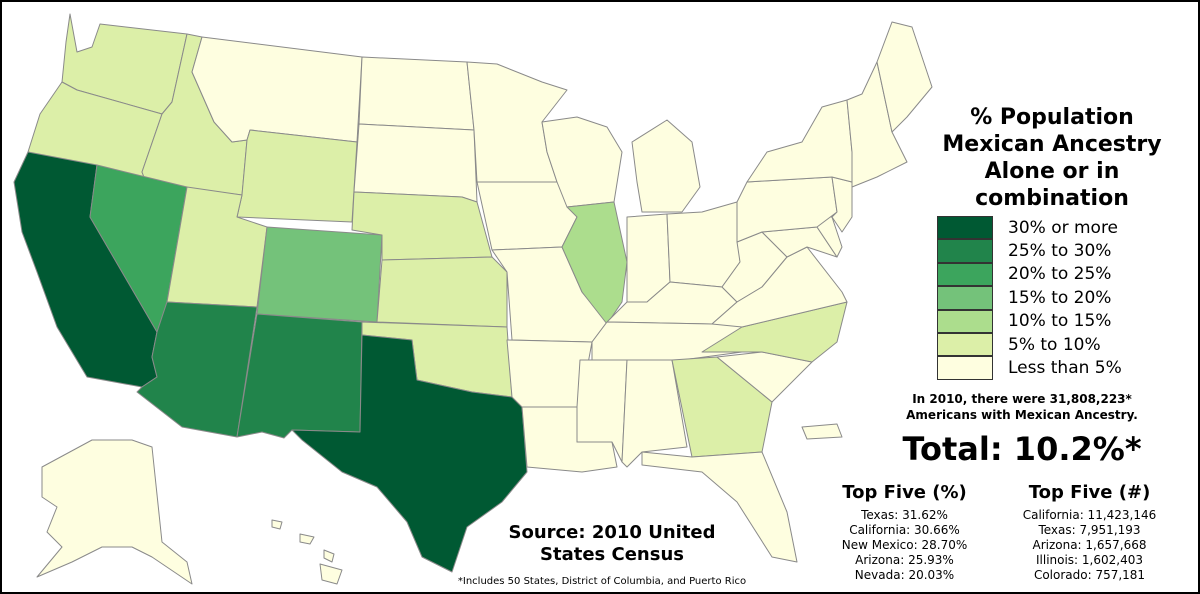 The height and width of the screenshot is (594, 1200). Describe the element at coordinates (1063, 227) in the screenshot. I see `legend-label: 30% or more` at that location.